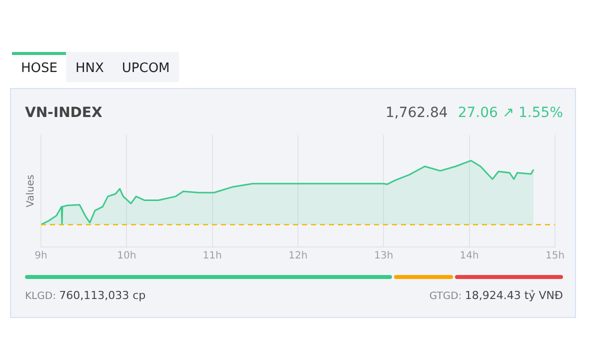 The height and width of the screenshot is (338, 600). What do you see at coordinates (212, 256) in the screenshot?
I see `x-tick-label: 11h` at bounding box center [212, 256].